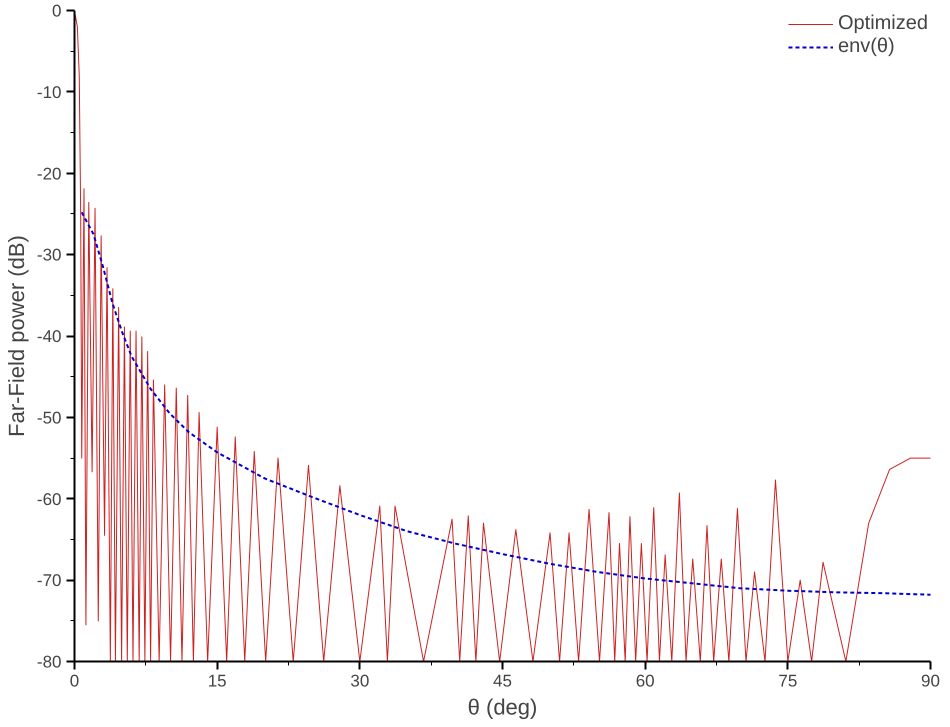 This screenshot has width=950, height=727. What do you see at coordinates (866, 46) in the screenshot?
I see `legend-label: env(θ)` at bounding box center [866, 46].